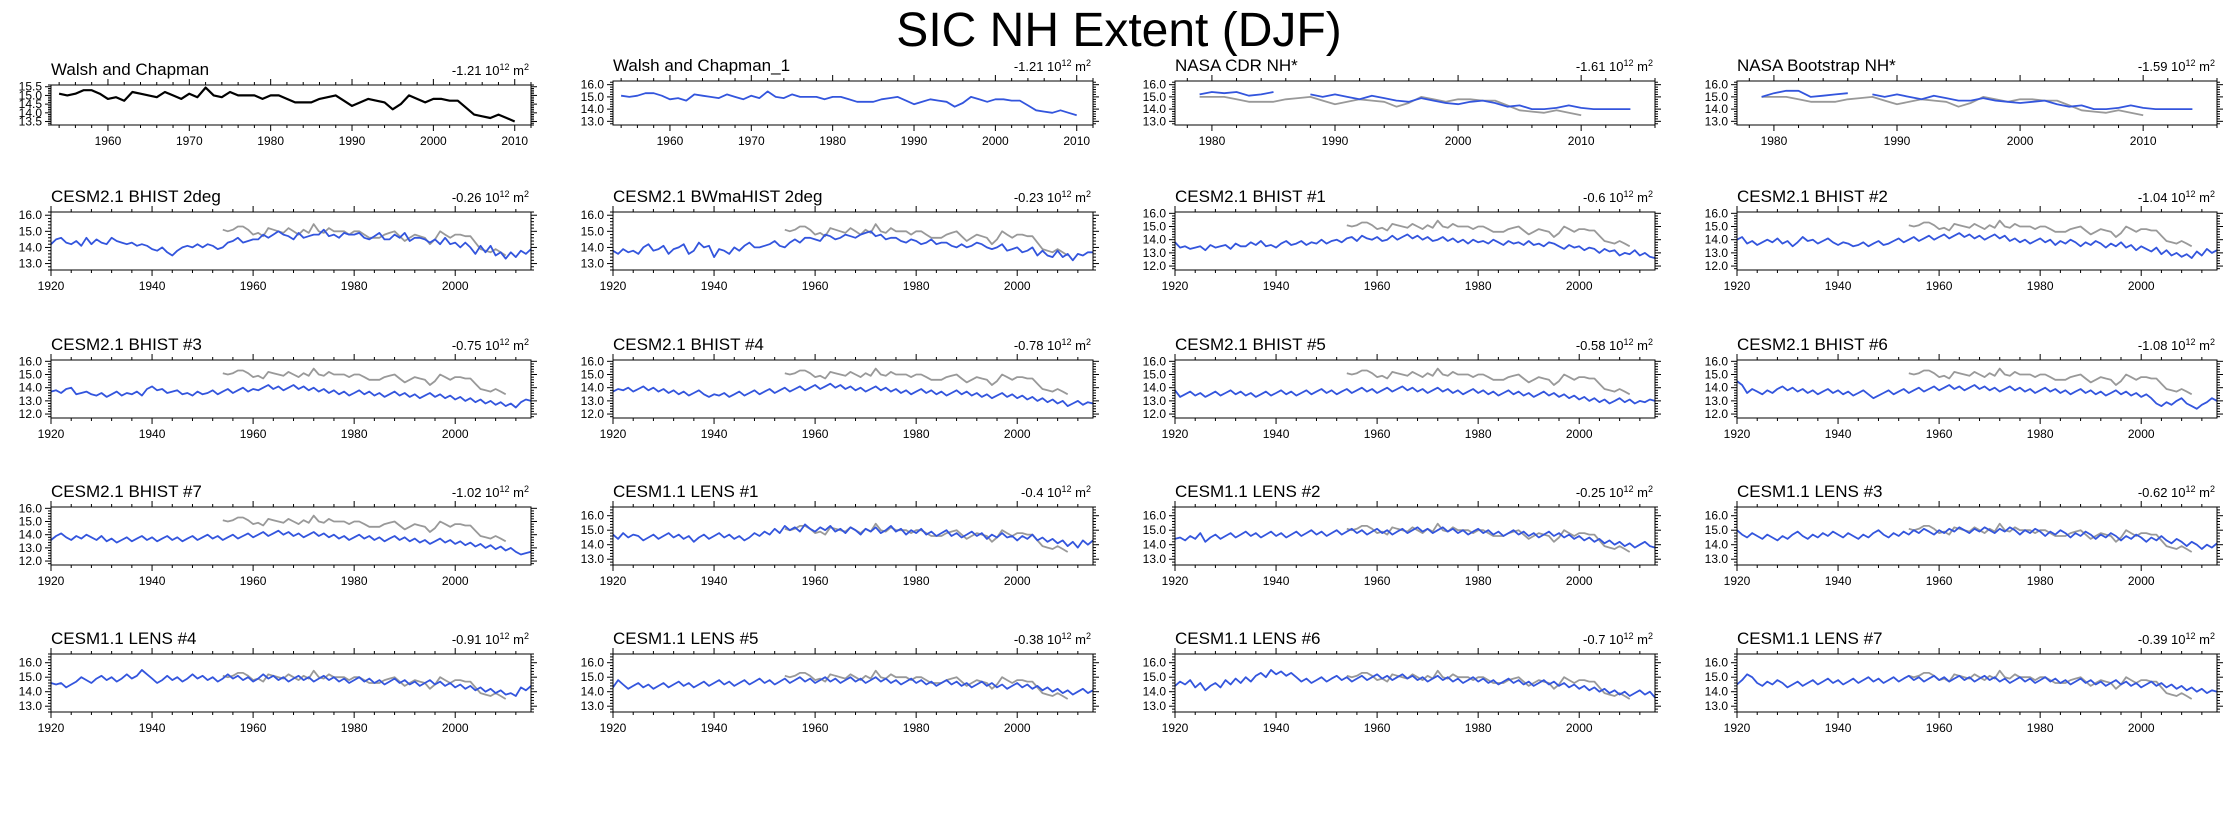 The width and height of the screenshot is (2238, 827). I want to click on panel-4-trend-unit: m, so click(2203, 66).